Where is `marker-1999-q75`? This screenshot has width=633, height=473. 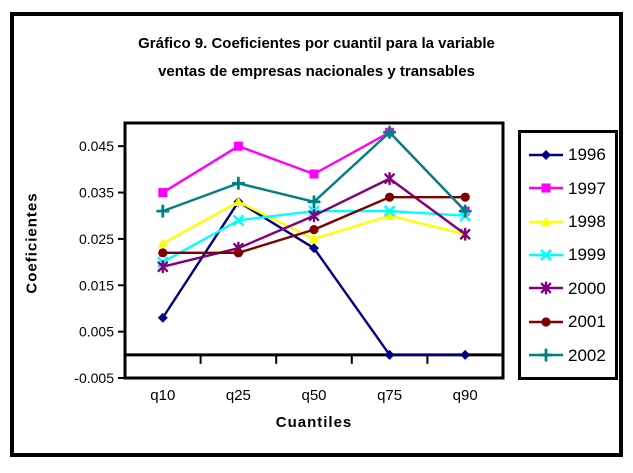
marker-1999-q75 is located at coordinates (390, 211).